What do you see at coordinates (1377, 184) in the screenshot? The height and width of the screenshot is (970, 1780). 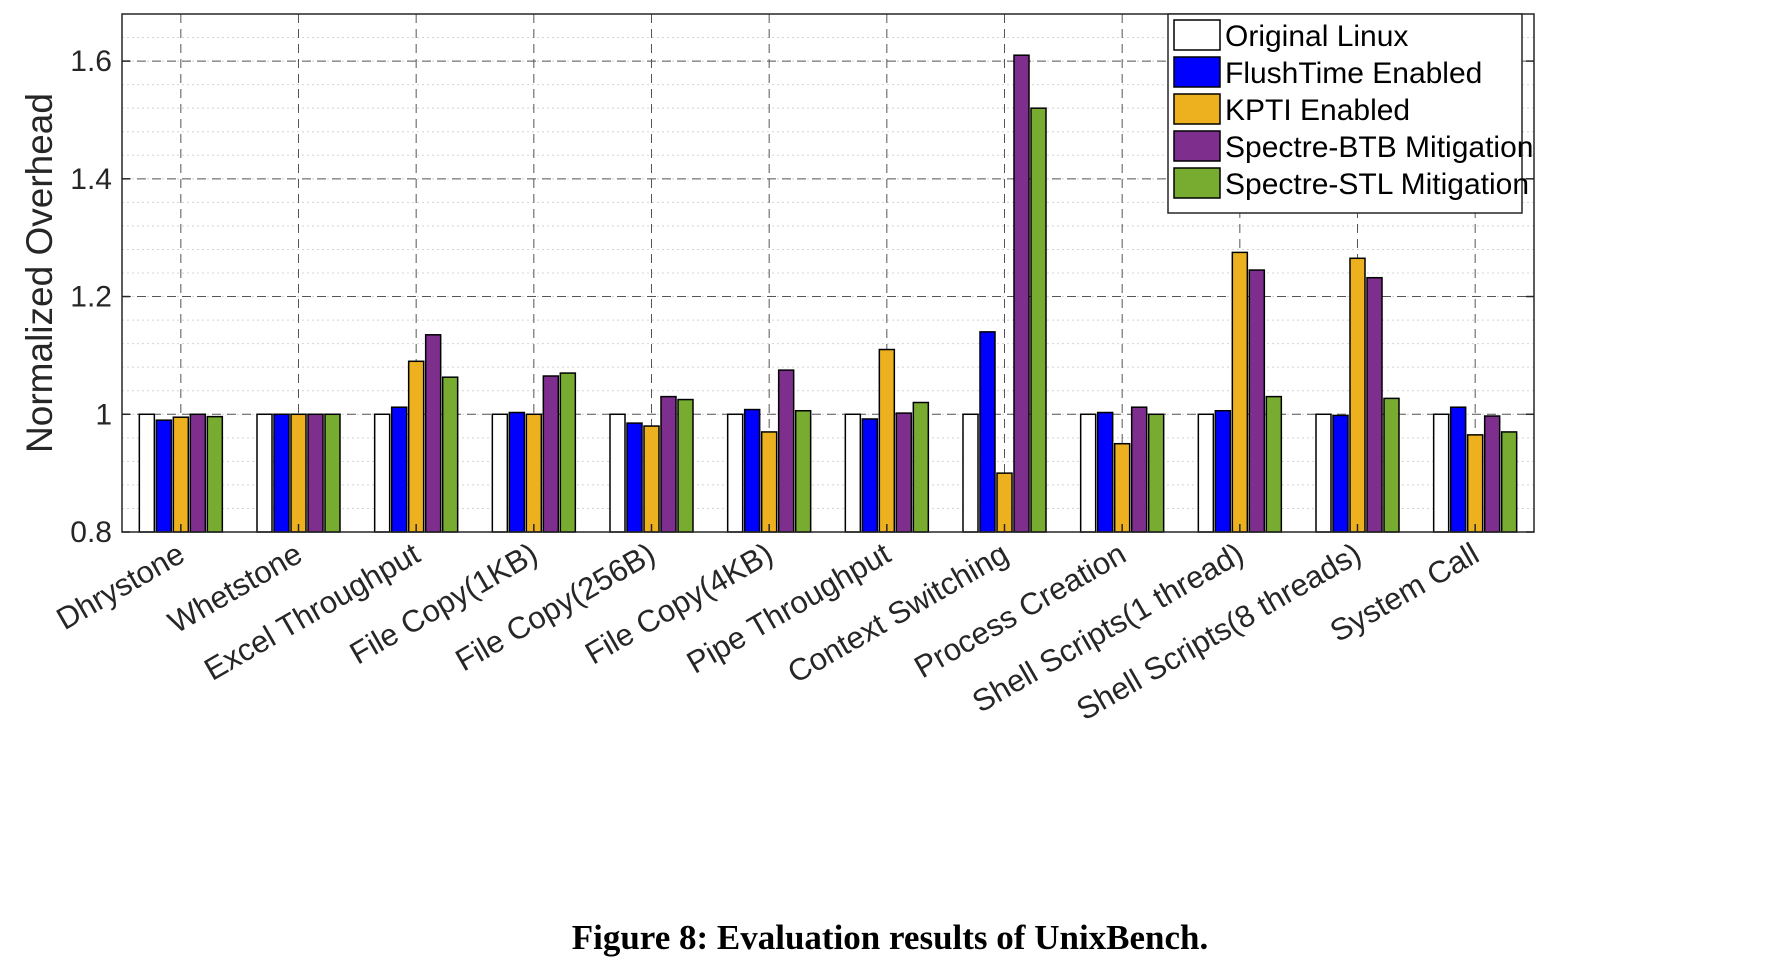 I see `legend-entry: Spectre-STL Mitigation` at bounding box center [1377, 184].